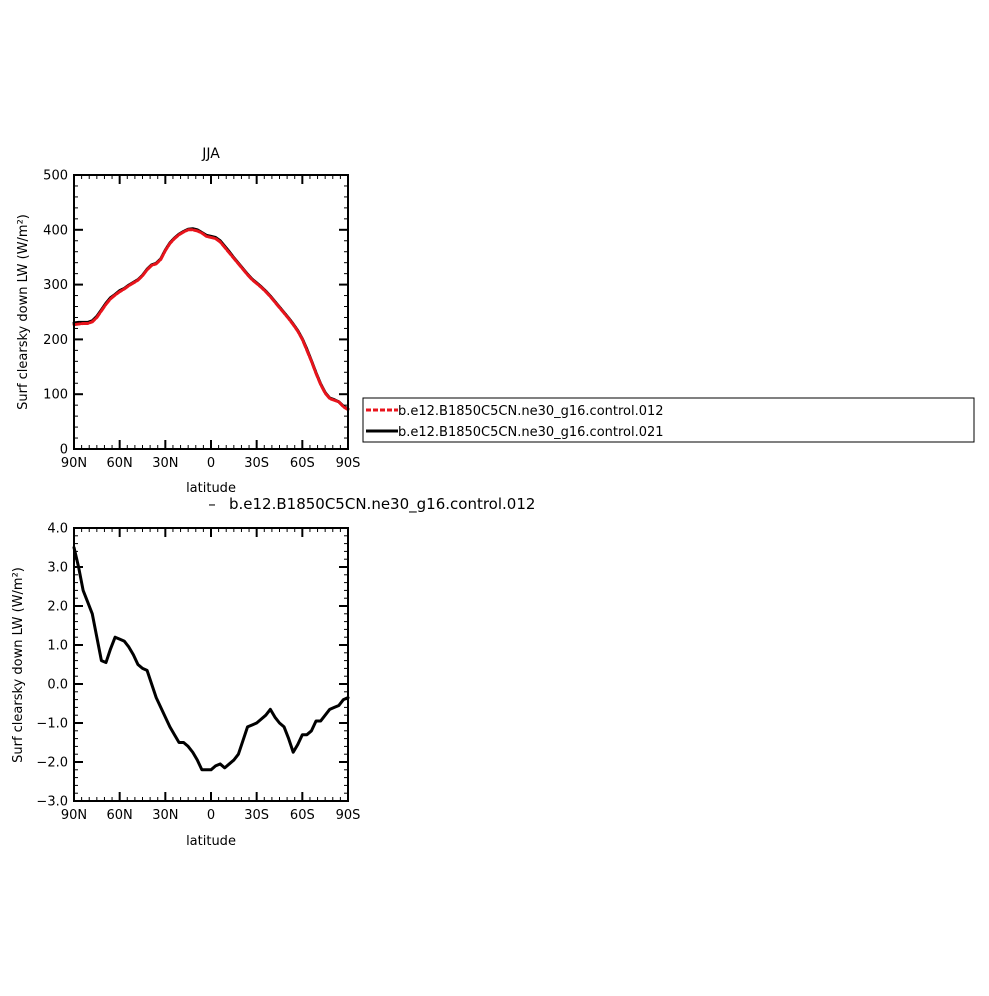 The width and height of the screenshot is (989, 996). I want to click on top-x-tick-label: 60N, so click(120, 463).